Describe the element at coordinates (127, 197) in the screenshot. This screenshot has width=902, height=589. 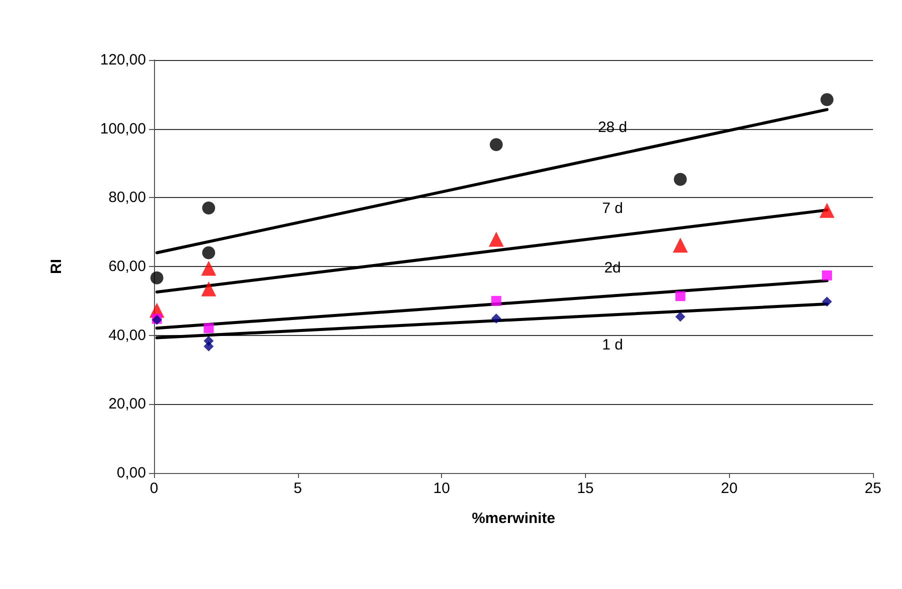
I see `y-tick-label: 80,00` at that location.